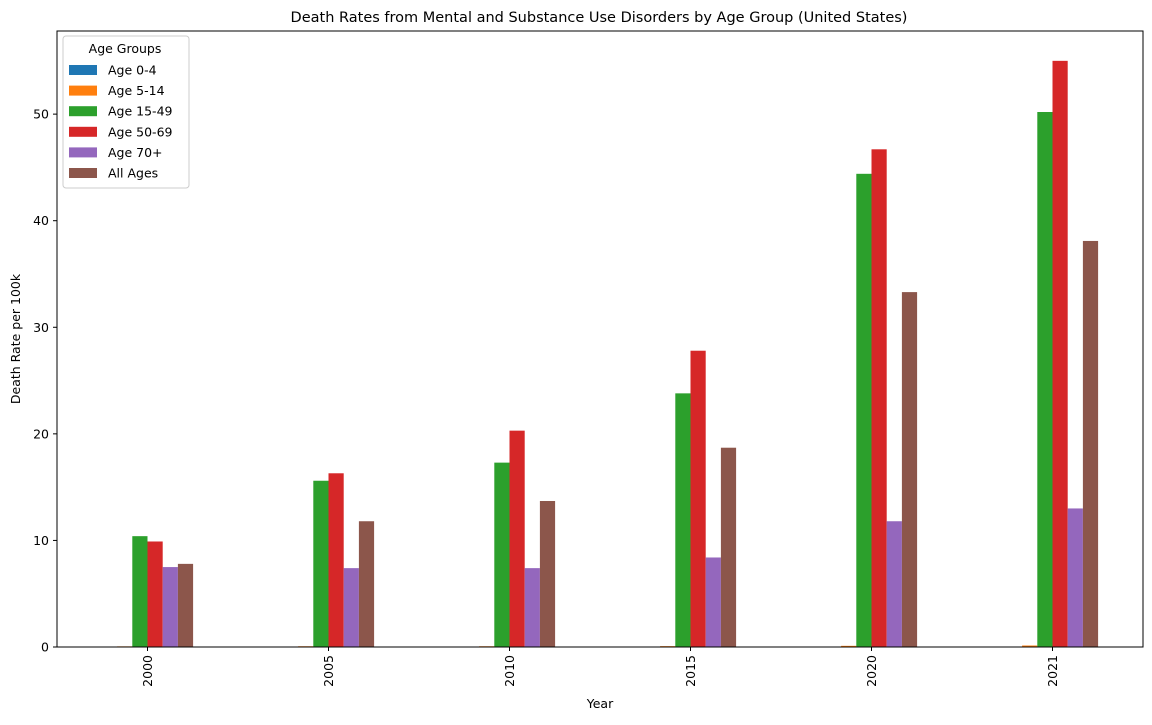 The image size is (1152, 725). Describe the element at coordinates (509, 671) in the screenshot. I see `x-tick-label-2010: 2010` at that location.